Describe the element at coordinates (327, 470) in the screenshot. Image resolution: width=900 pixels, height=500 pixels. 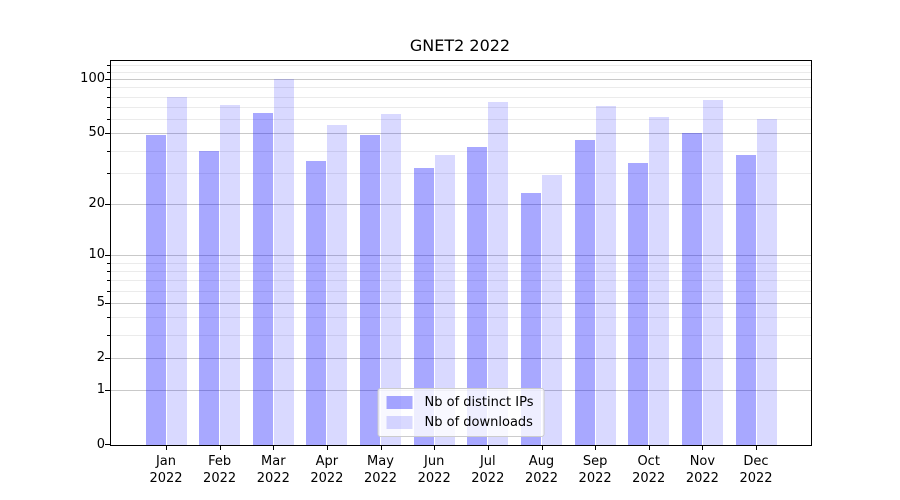
I see `x-tick-label: Apr 2022` at that location.